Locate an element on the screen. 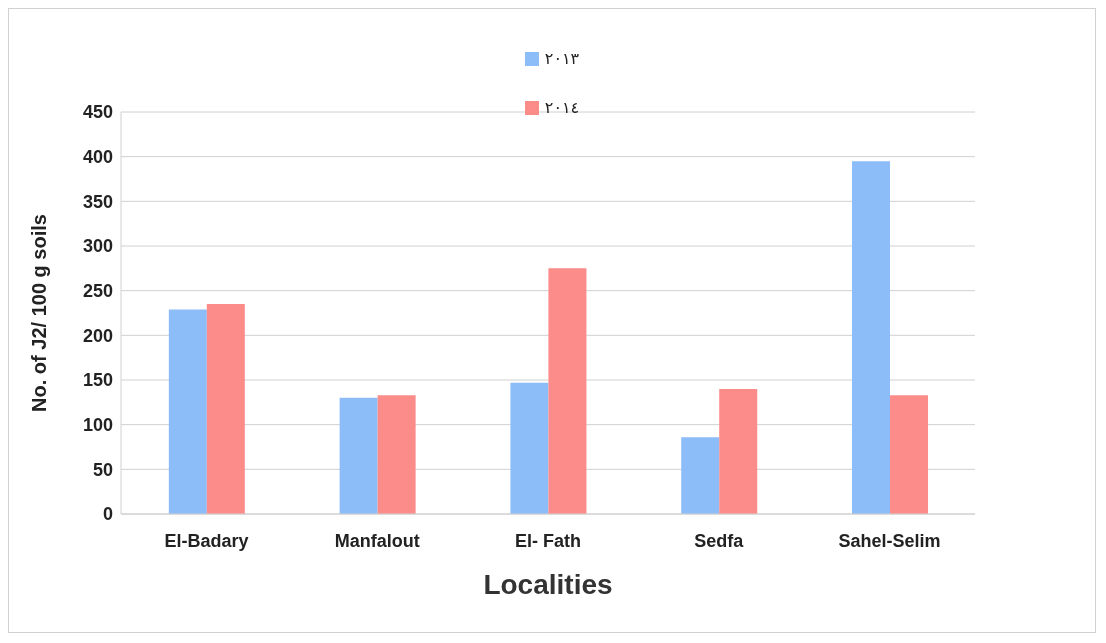 The image size is (1106, 643). x-tick-label: Manfalout is located at coordinates (377, 540).